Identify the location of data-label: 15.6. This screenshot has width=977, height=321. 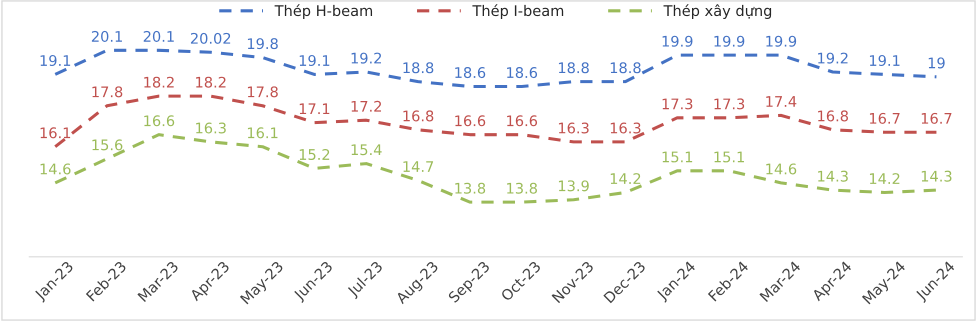
(107, 144).